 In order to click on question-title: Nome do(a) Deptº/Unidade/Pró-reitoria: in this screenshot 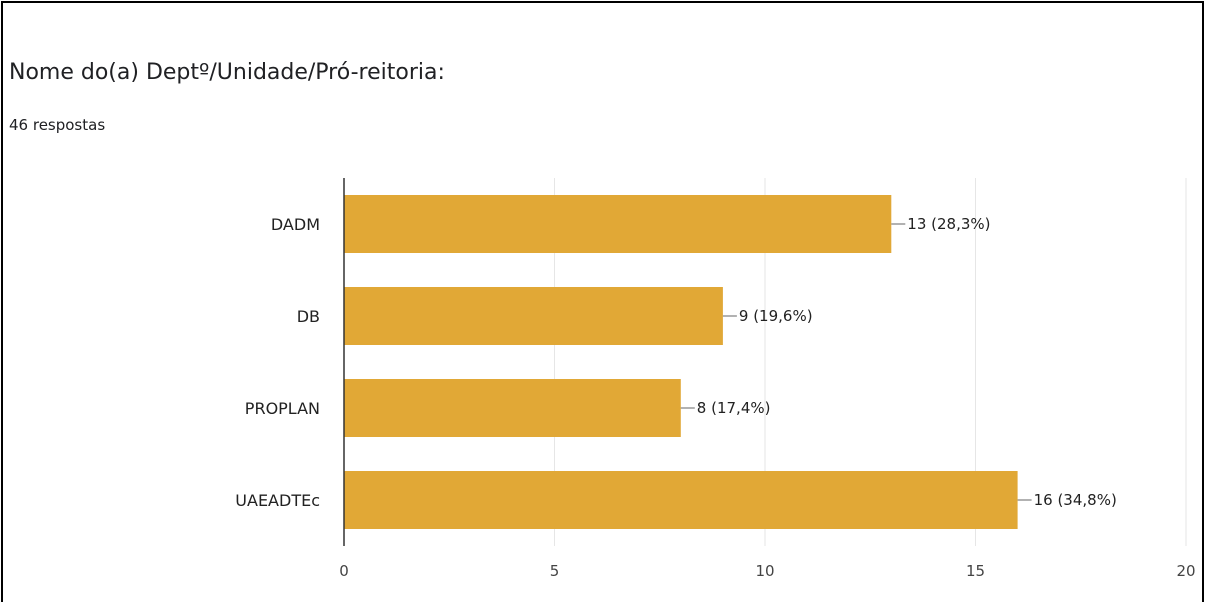, I will do `click(227, 72)`.